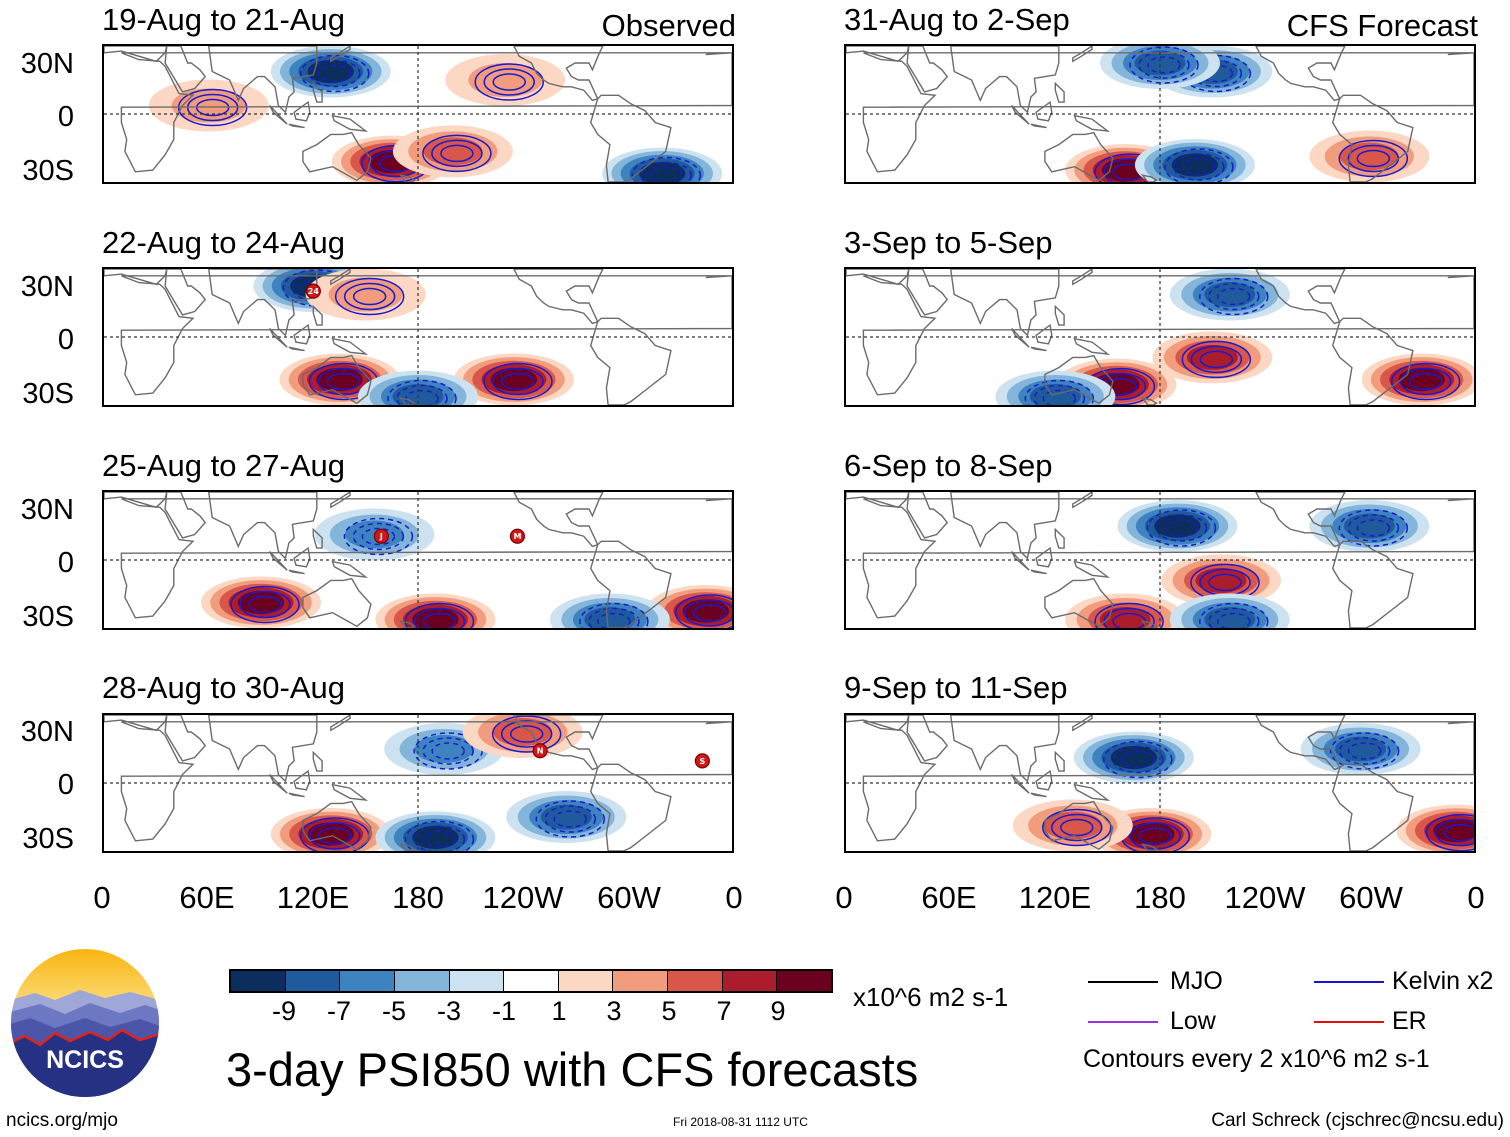 Image resolution: width=1510 pixels, height=1137 pixels. I want to click on colorbar-label: 3, so click(614, 1011).